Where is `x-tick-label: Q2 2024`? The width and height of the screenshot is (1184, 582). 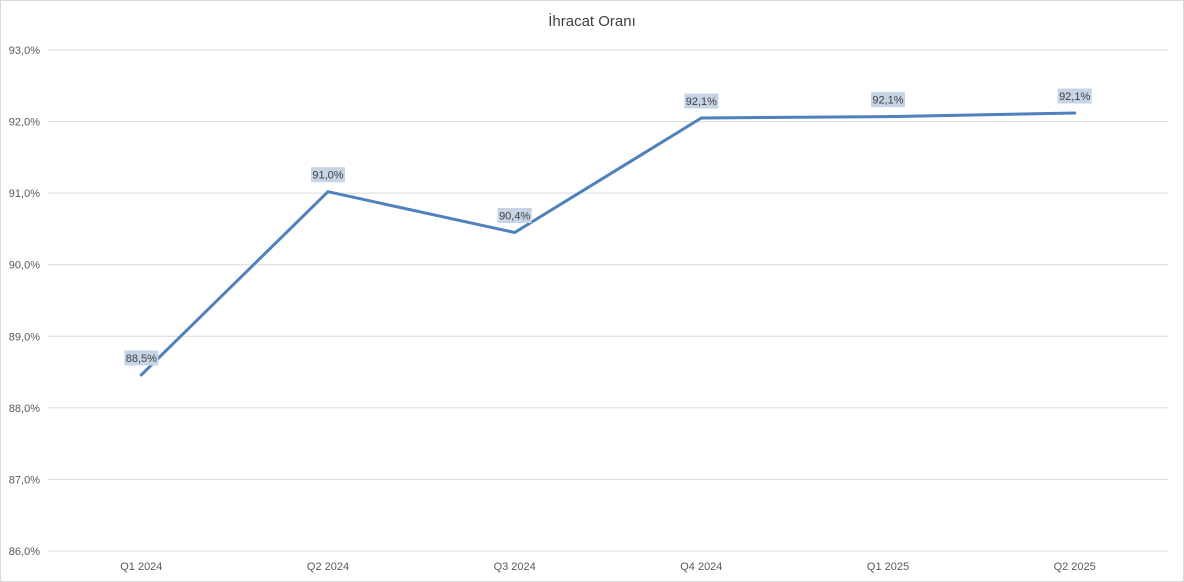 x-tick-label: Q2 2024 is located at coordinates (328, 567).